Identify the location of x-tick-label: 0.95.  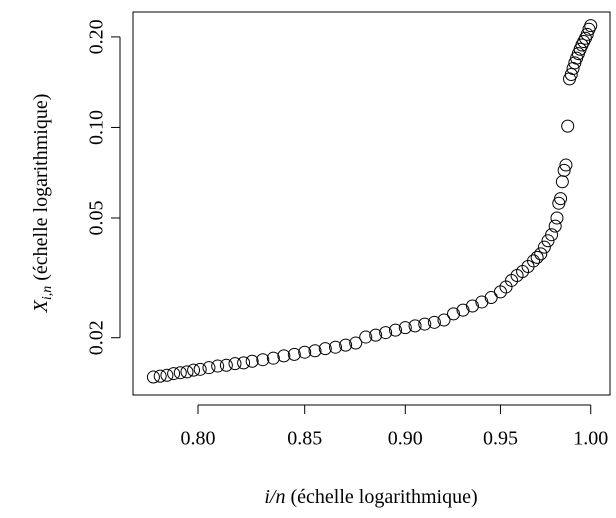
(500, 439).